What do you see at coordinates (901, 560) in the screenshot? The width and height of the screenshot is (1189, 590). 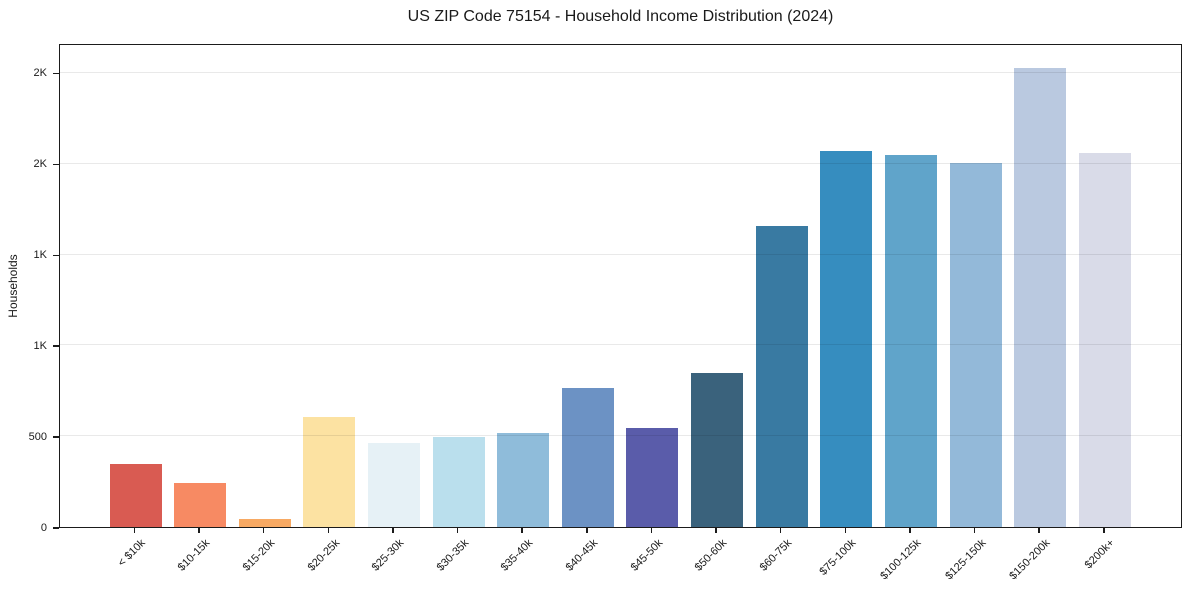 I see `x-tick-label: $100-125k` at bounding box center [901, 560].